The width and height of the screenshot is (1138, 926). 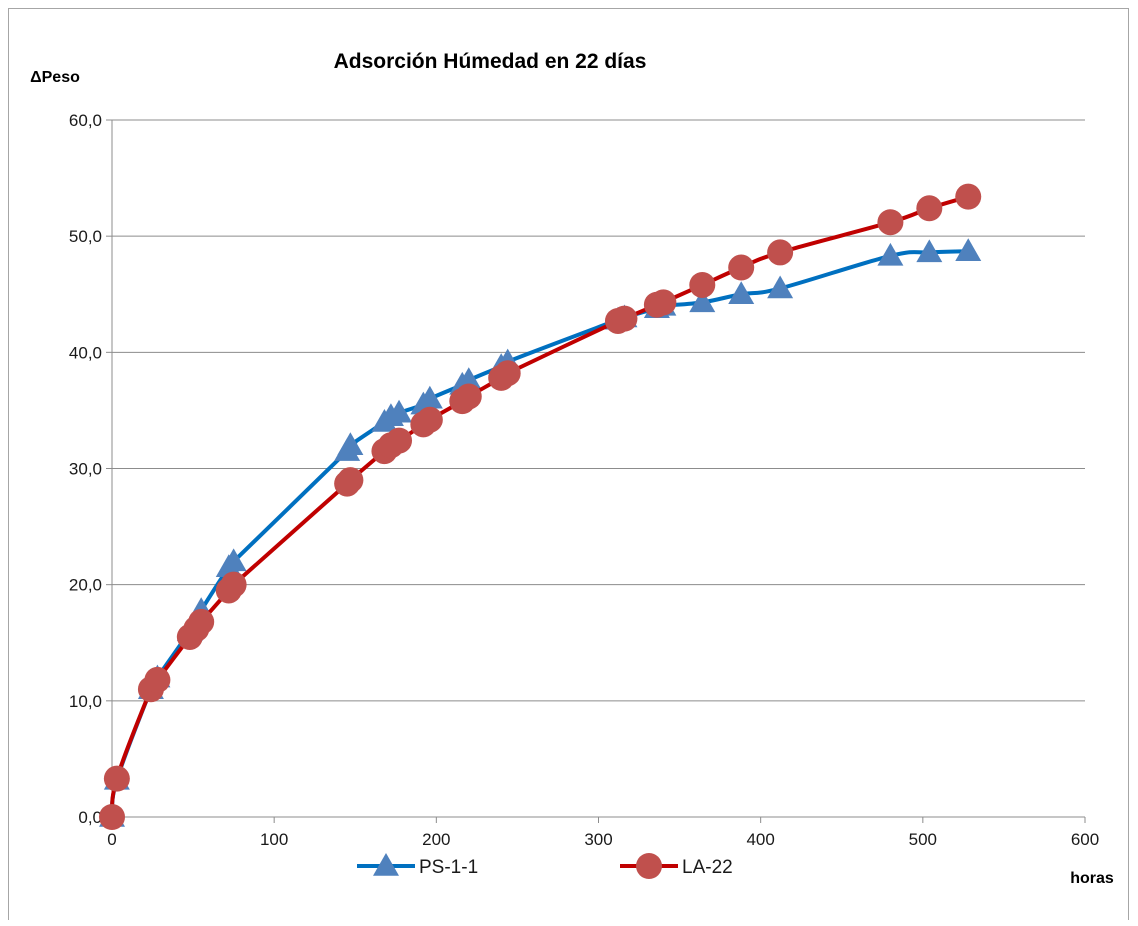 I want to click on x-axis-title: horas, so click(x=1092, y=878).